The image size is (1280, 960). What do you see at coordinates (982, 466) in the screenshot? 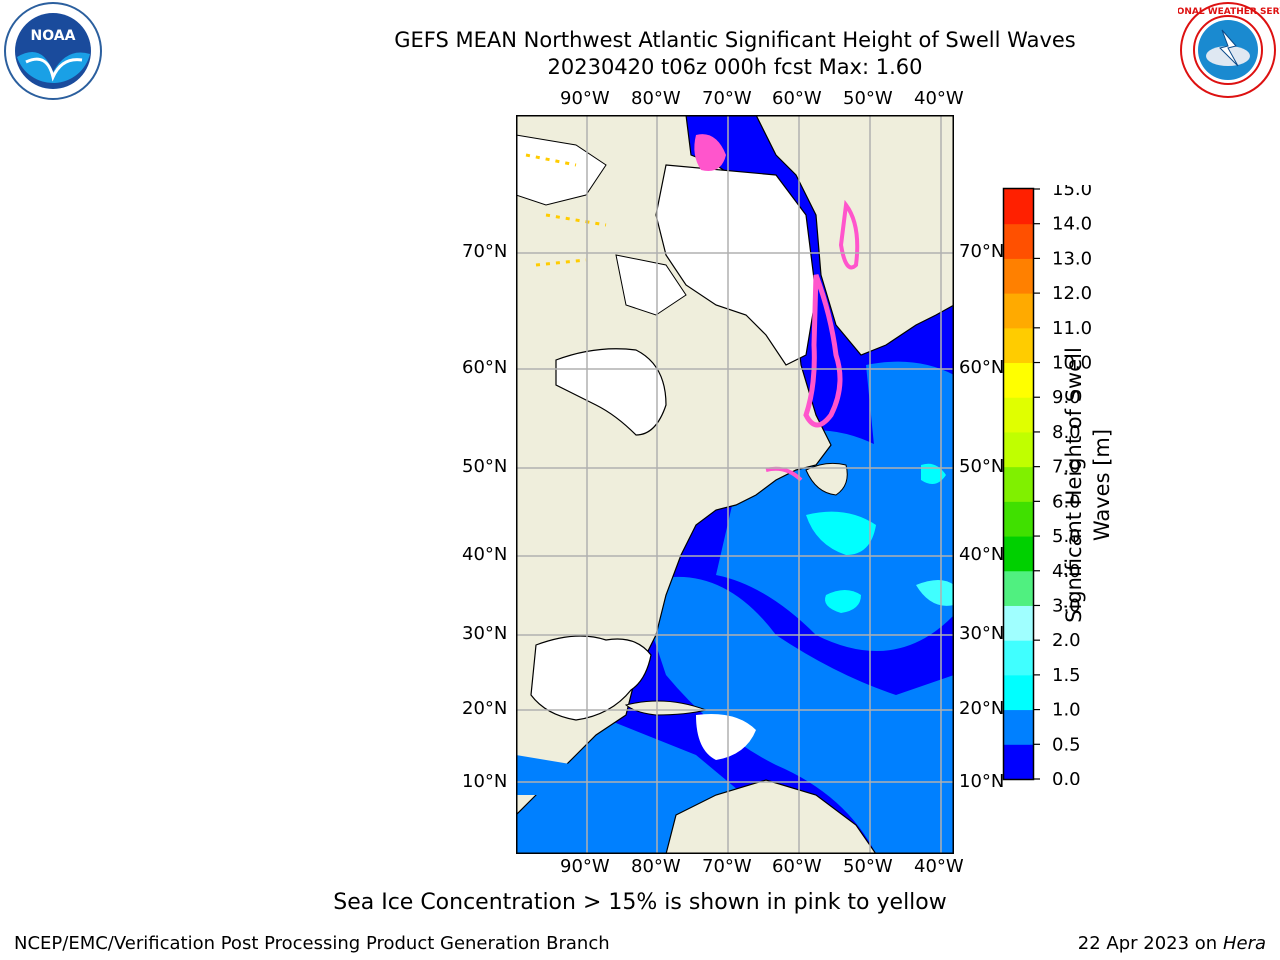
I see `lat-label-right: 50°N` at bounding box center [982, 466].